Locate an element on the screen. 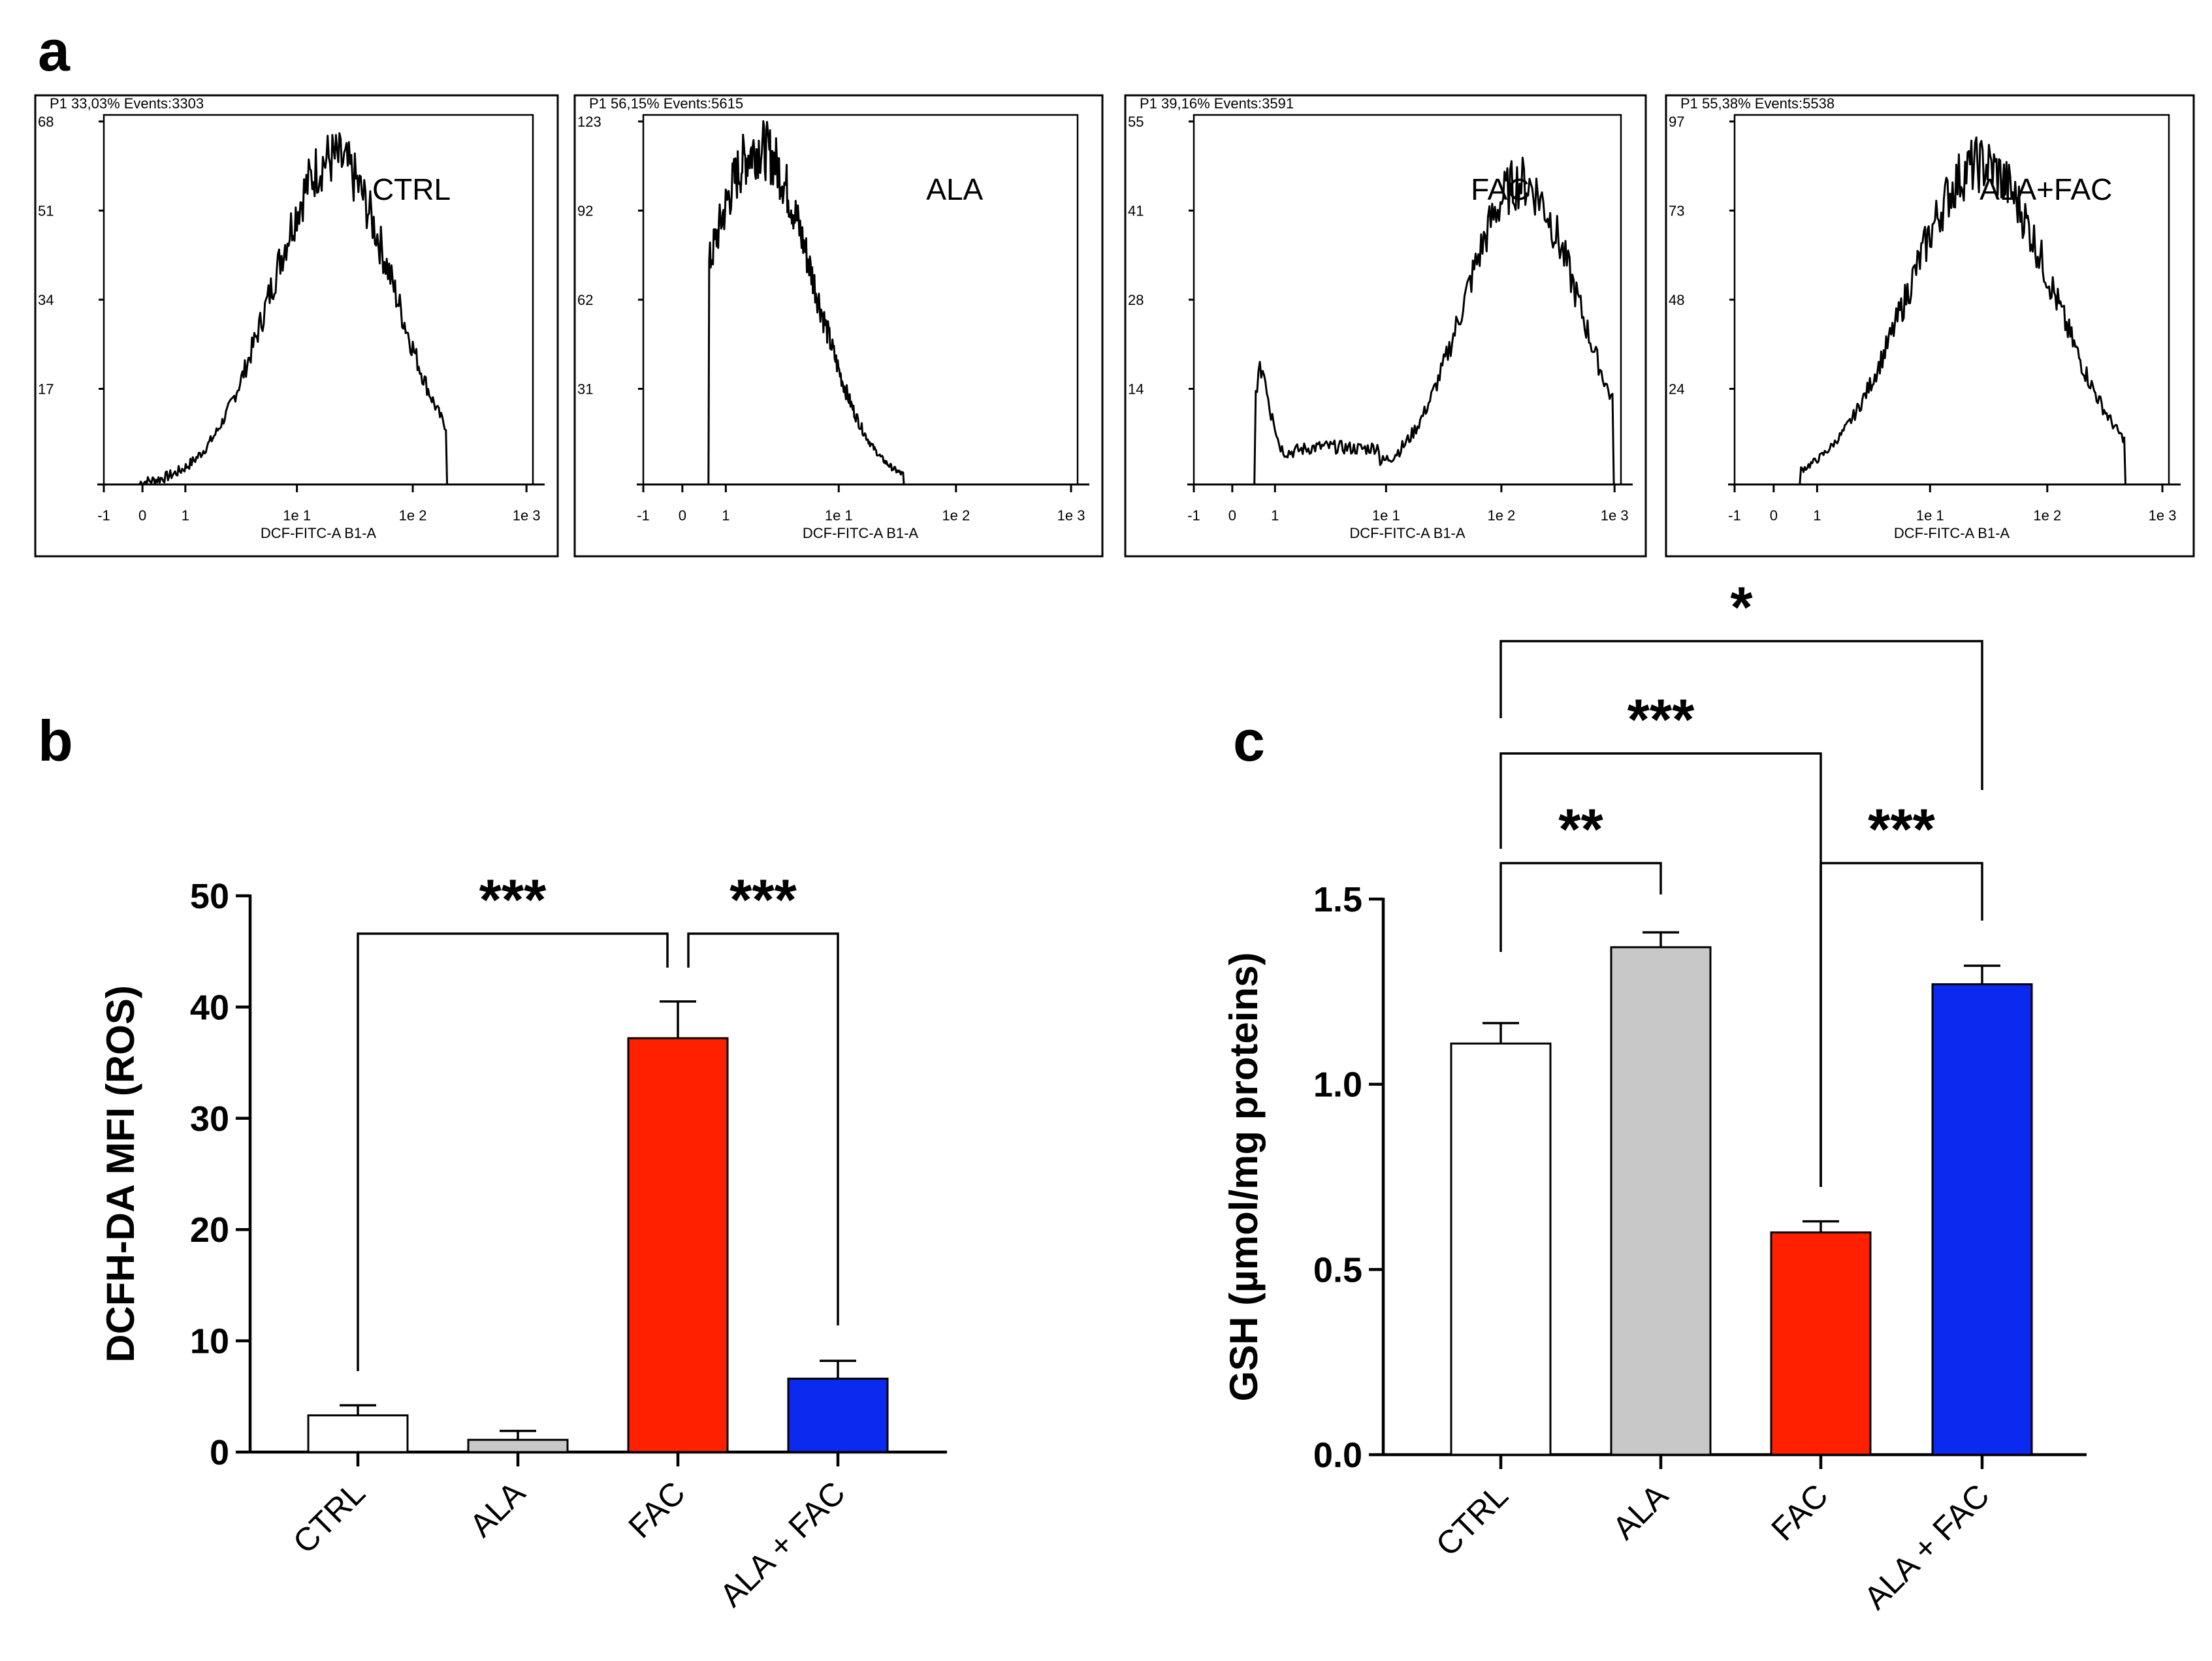  significance-label: * is located at coordinates (1741, 607).